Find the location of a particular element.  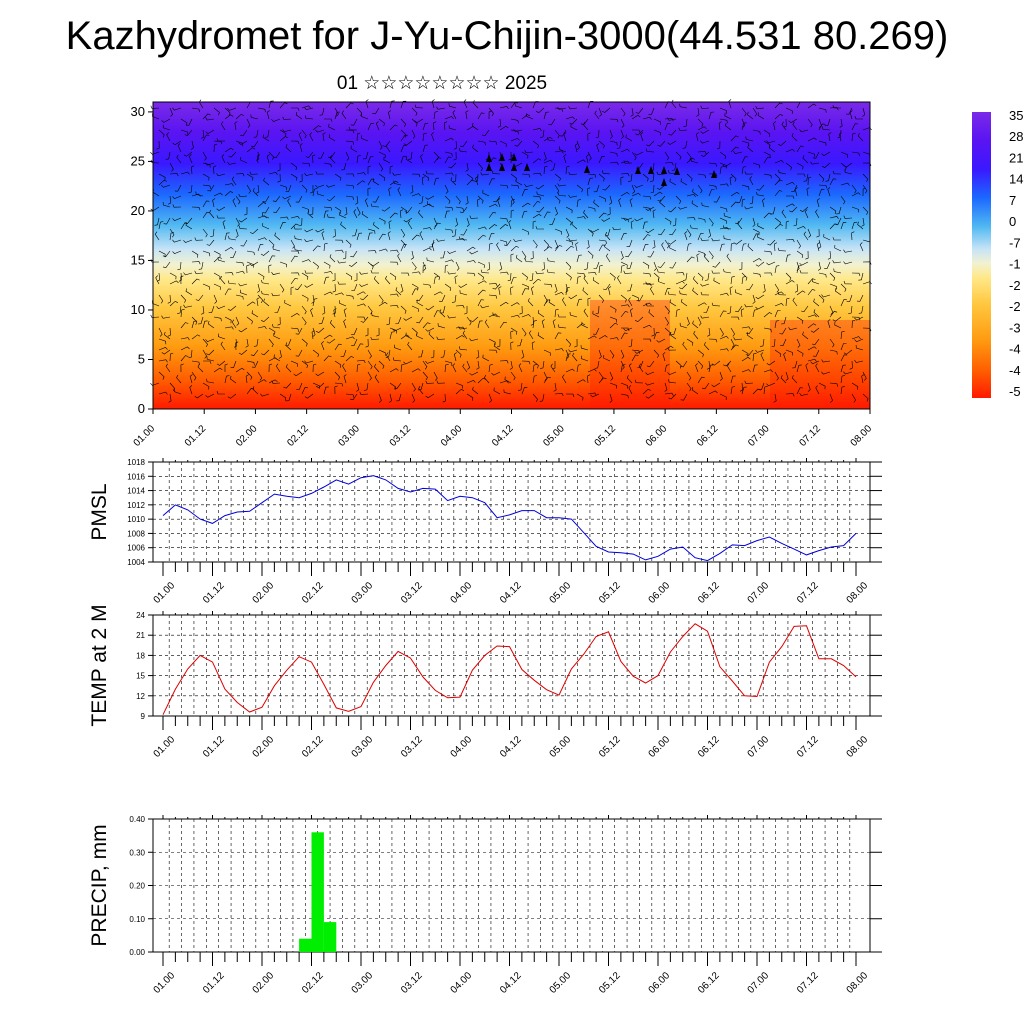

colorbar-label: -4 is located at coordinates (1015, 370).